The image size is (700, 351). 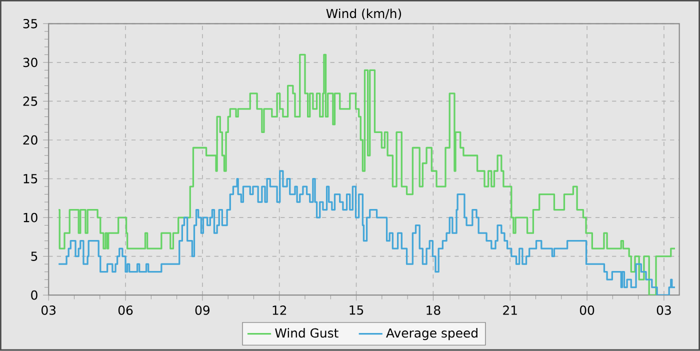 What do you see at coordinates (433, 311) in the screenshot?
I see `x-tick-label: 18` at bounding box center [433, 311].